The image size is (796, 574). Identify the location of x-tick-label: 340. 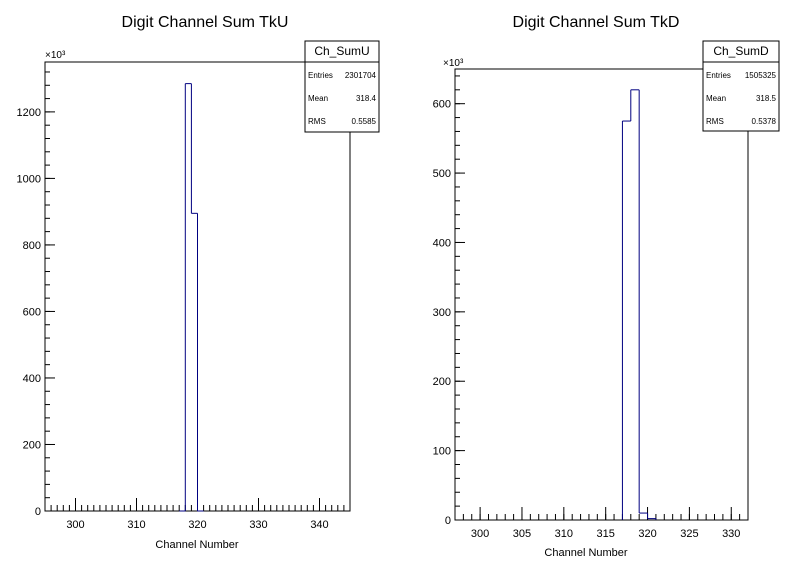
(319, 525).